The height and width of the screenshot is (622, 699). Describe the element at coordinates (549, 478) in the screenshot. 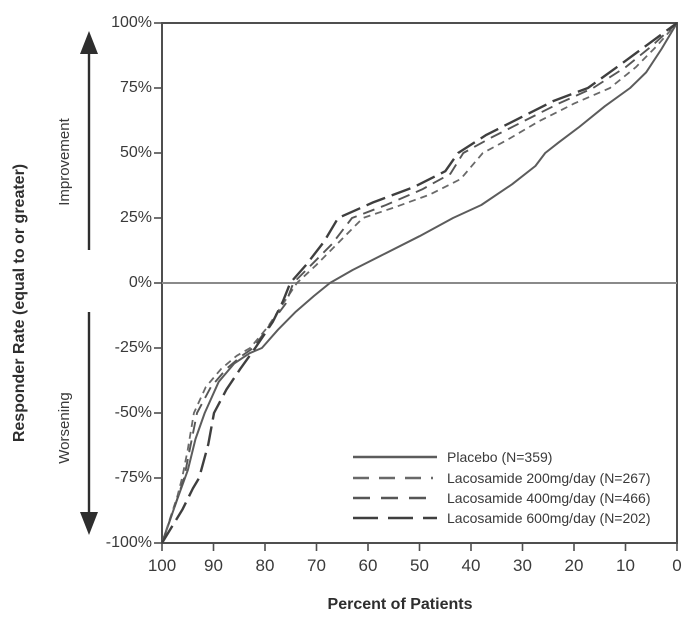

I see `legend-label: Lacosamide 200mg/day (N=267)` at that location.